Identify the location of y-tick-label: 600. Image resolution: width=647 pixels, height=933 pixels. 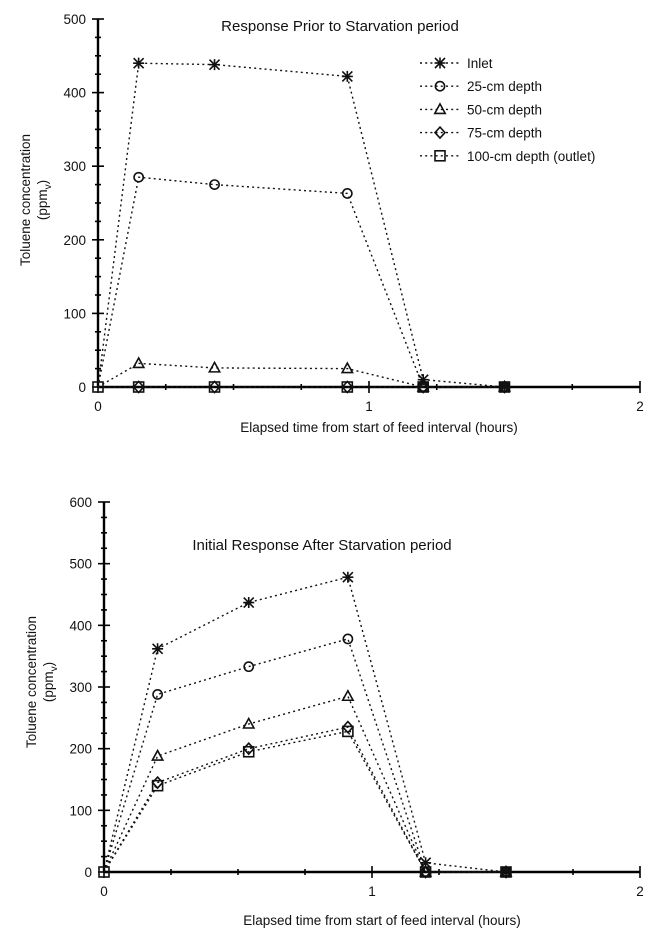
(80, 502).